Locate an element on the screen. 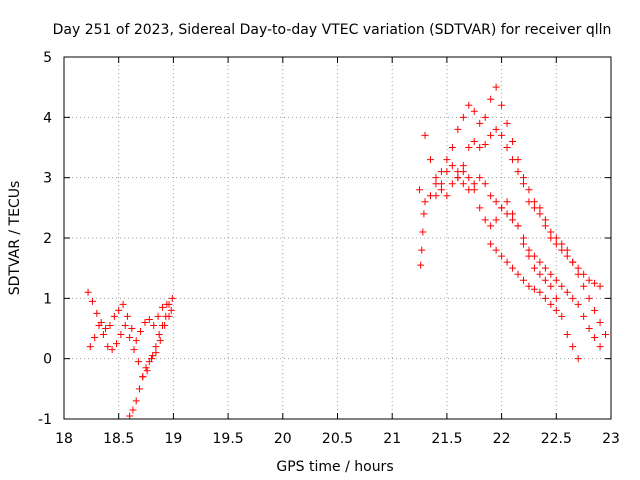 The width and height of the screenshot is (640, 480). series-s8 is located at coordinates (523, 277).